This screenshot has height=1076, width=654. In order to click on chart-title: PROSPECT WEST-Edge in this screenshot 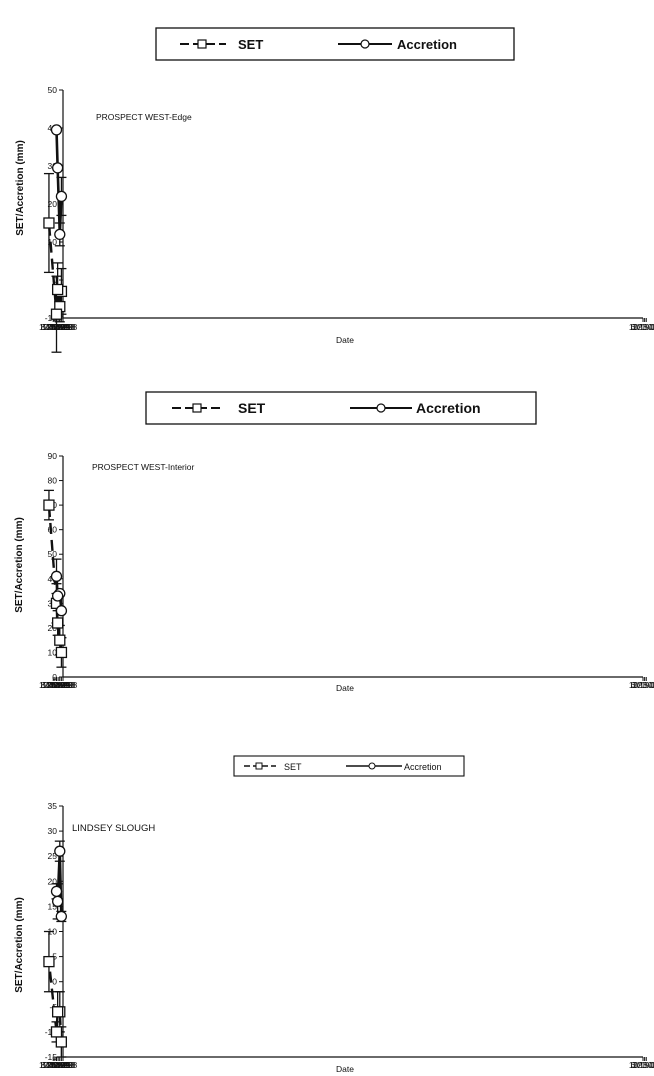, I will do `click(144, 117)`.